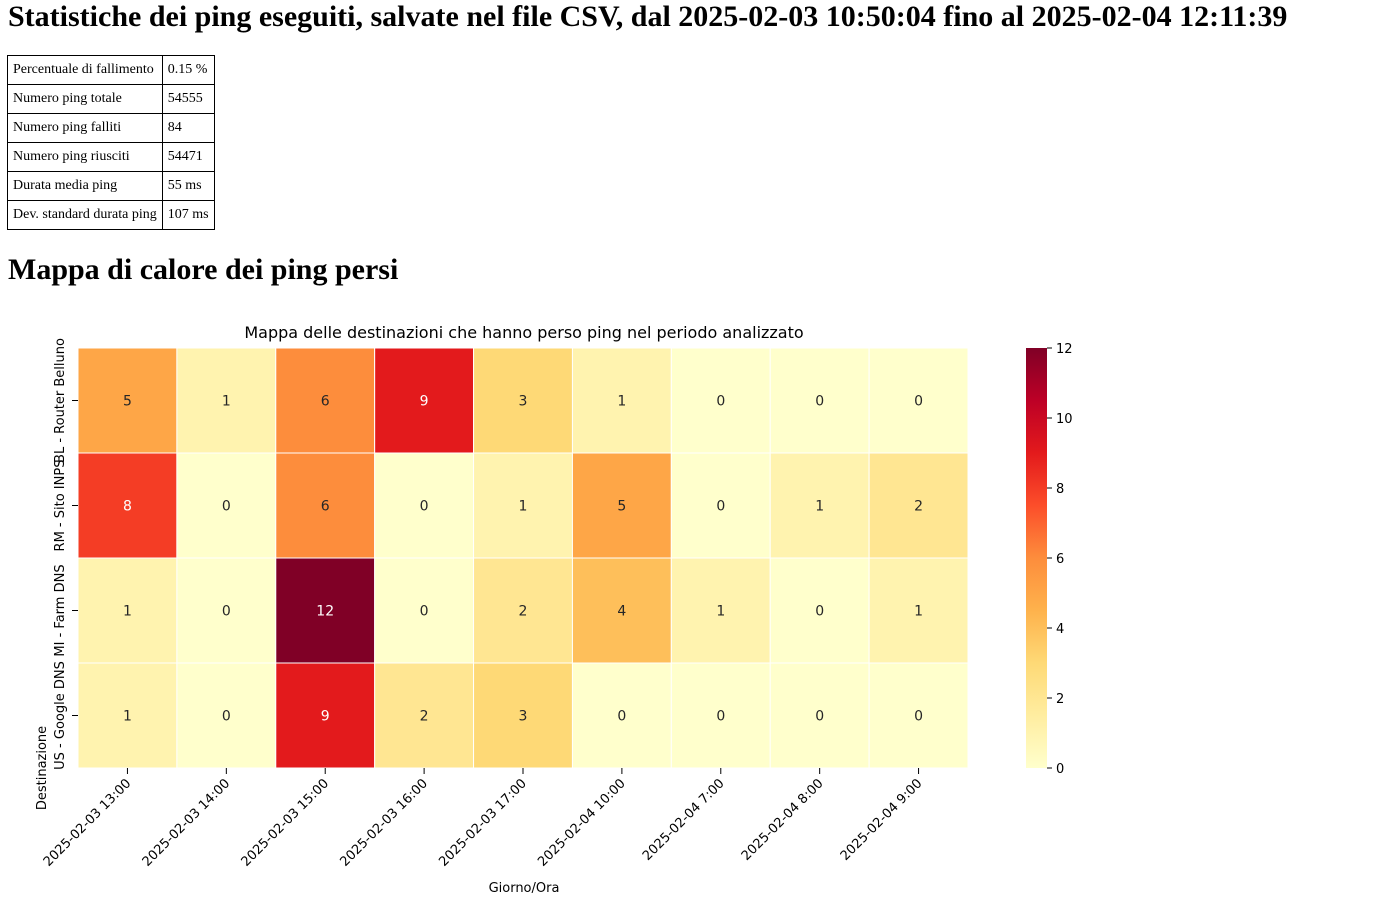 The image size is (1394, 898). I want to click on heatmap-cell-label: 4, so click(621, 612).